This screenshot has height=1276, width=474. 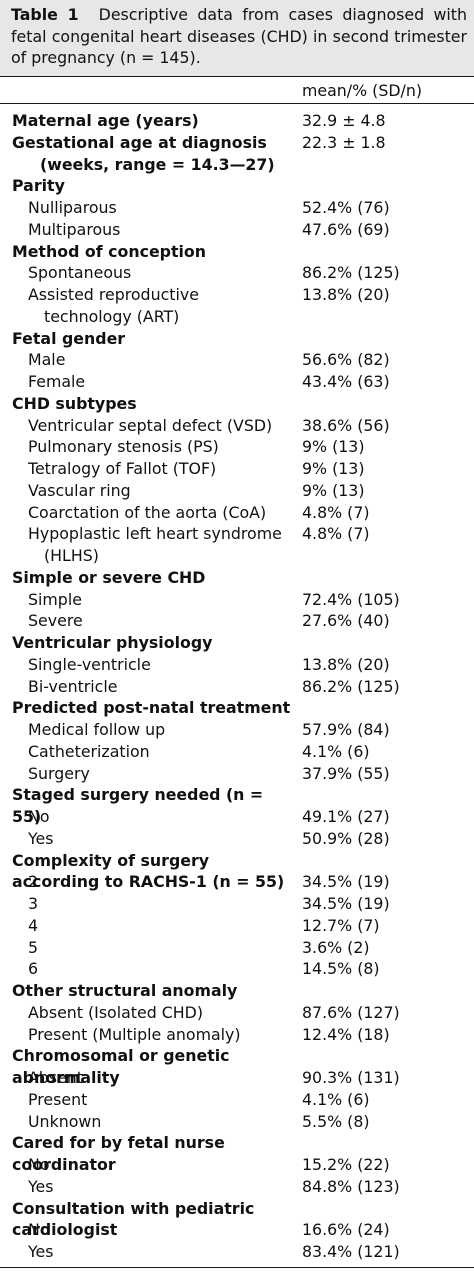 I want to click on row-label: 4, so click(x=159, y=926).